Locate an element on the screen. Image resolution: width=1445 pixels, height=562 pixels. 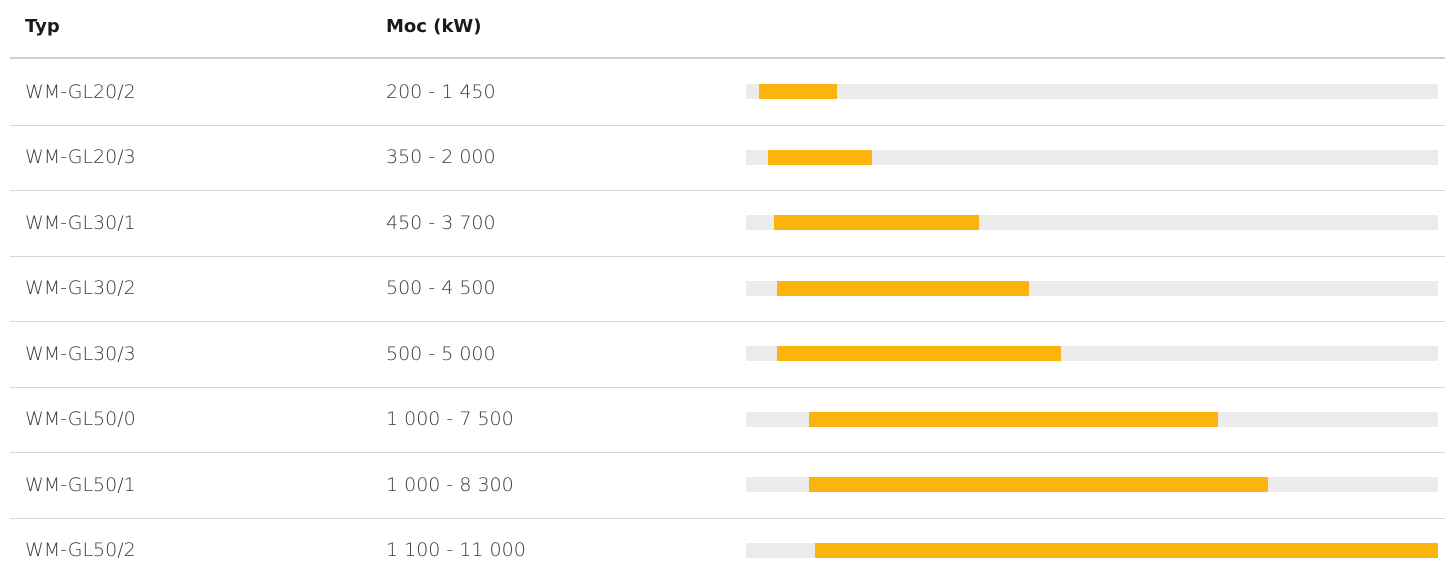
power-cell: 1 100 - 11 000 is located at coordinates (456, 550).